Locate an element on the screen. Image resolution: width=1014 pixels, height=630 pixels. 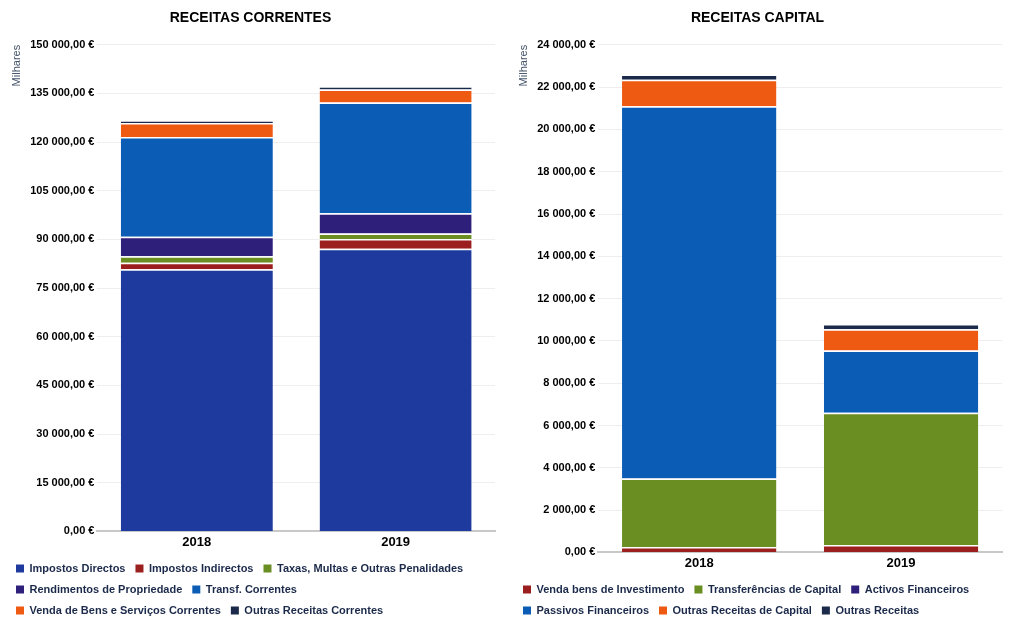
y-tick-label: 10 000,00 € is located at coordinates (566, 339).